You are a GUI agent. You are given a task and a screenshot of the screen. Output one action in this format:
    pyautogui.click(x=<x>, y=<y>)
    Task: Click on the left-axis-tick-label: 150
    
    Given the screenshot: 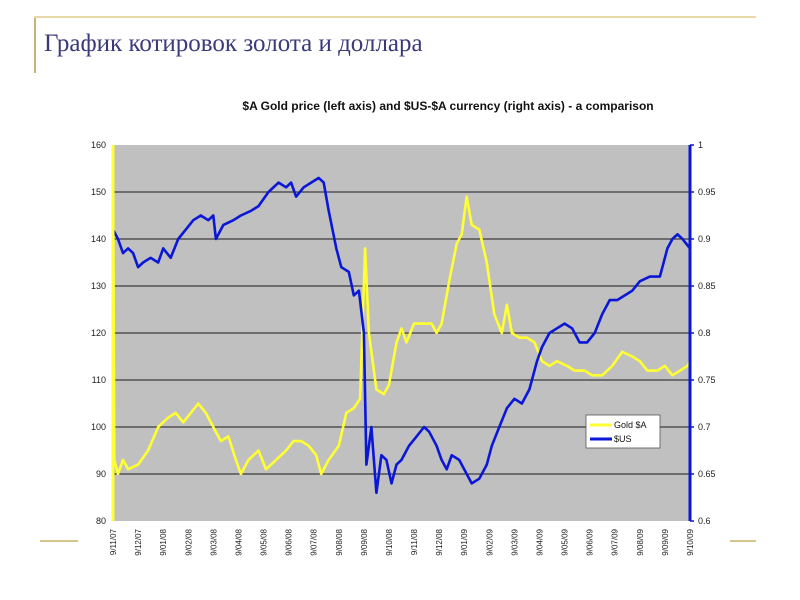 What is the action you would take?
    pyautogui.click(x=98, y=192)
    